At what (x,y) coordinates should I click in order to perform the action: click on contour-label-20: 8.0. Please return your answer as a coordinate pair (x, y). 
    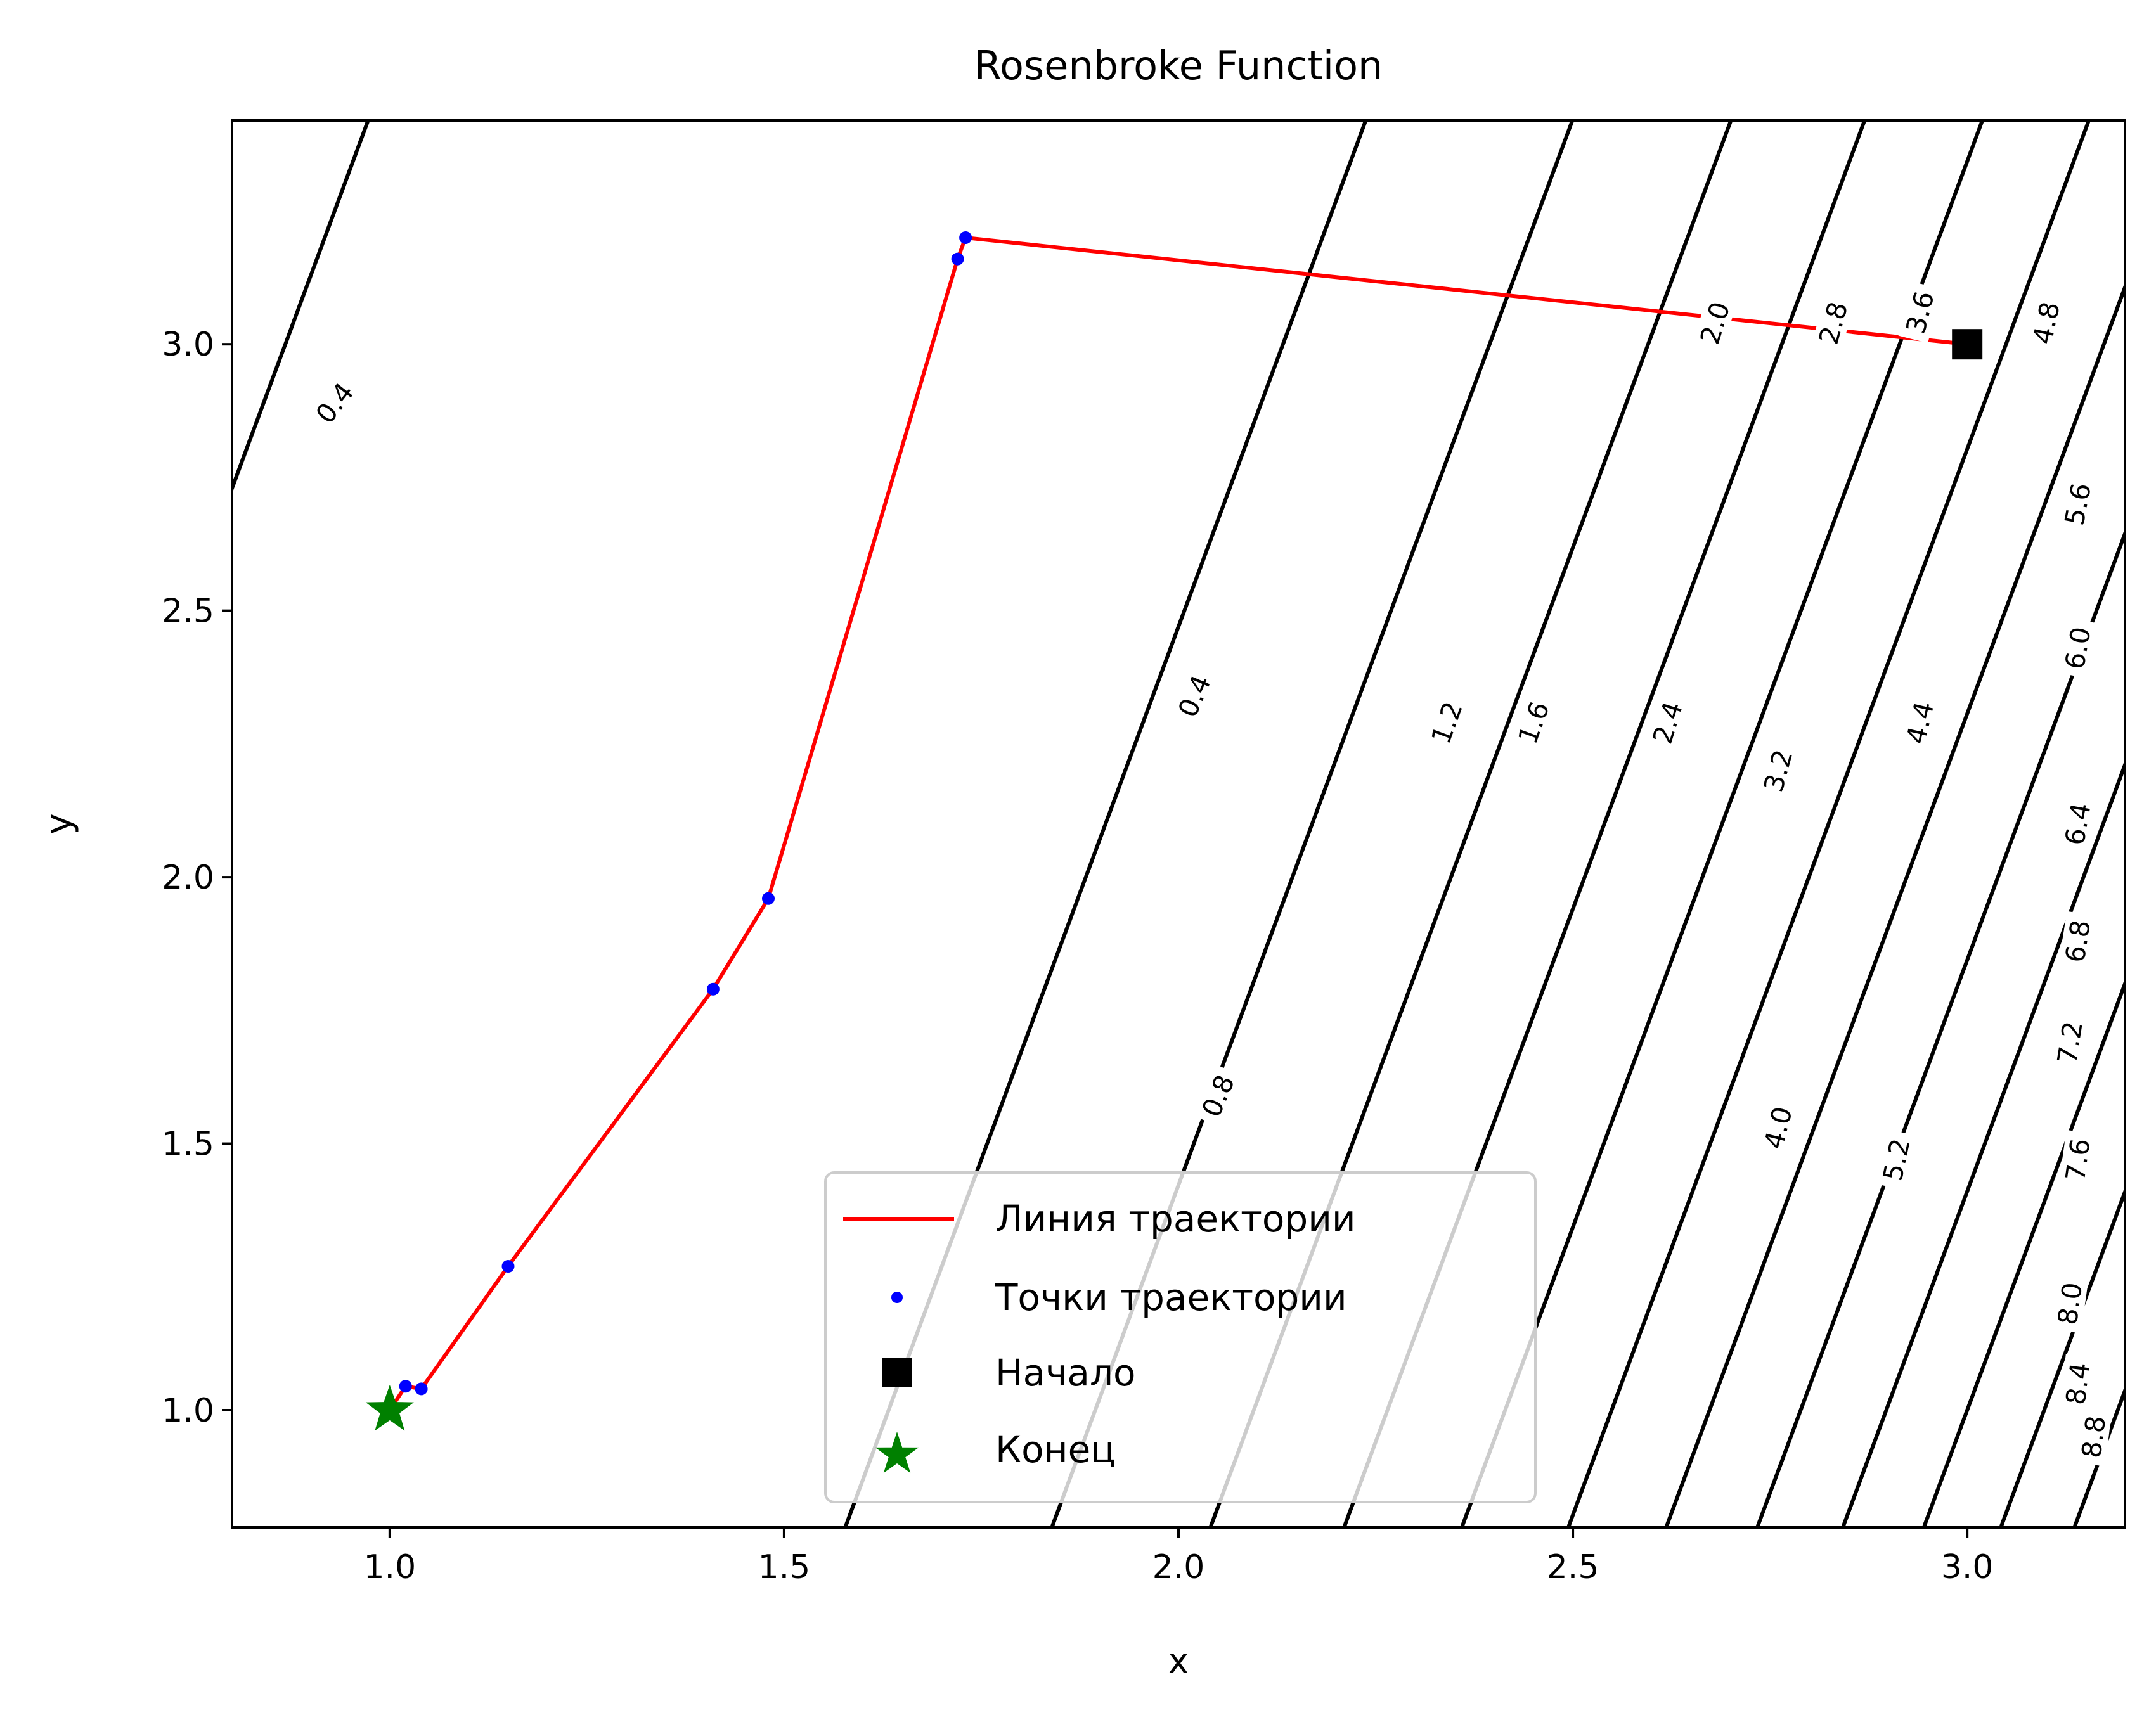
    Looking at the image, I should click on (2070, 1303).